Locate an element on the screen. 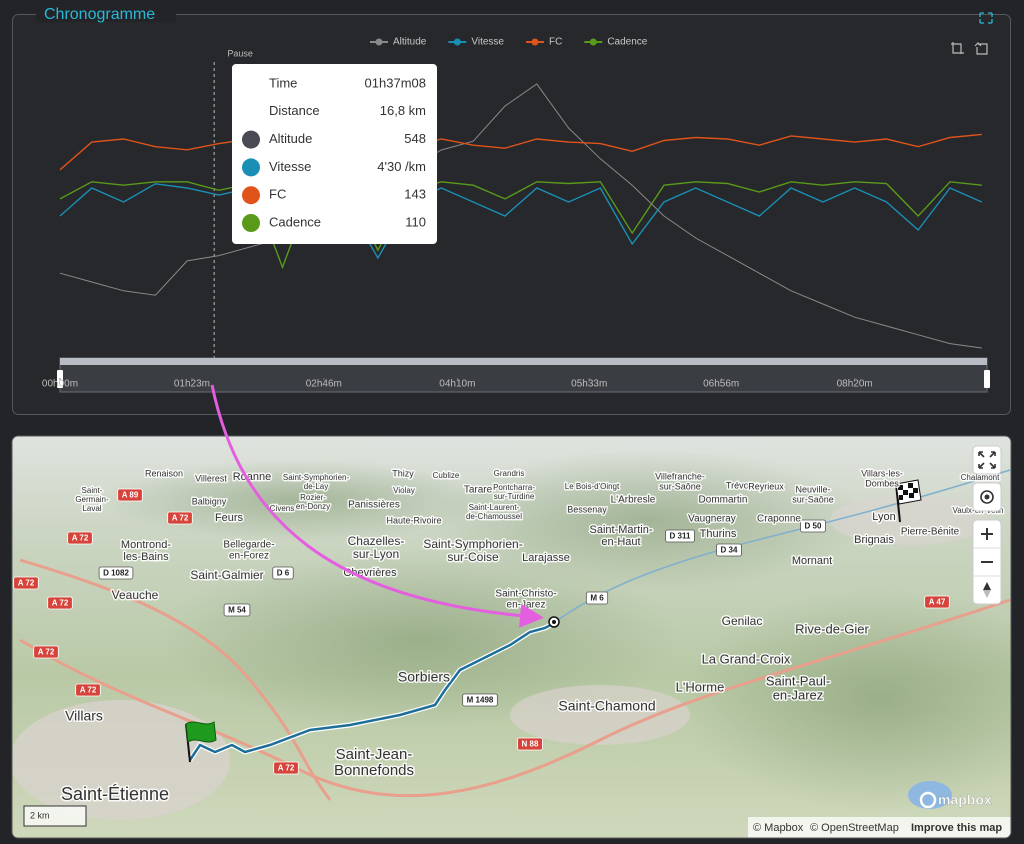 The width and height of the screenshot is (1024, 844). place-label: La Grand-Croix is located at coordinates (746, 658).